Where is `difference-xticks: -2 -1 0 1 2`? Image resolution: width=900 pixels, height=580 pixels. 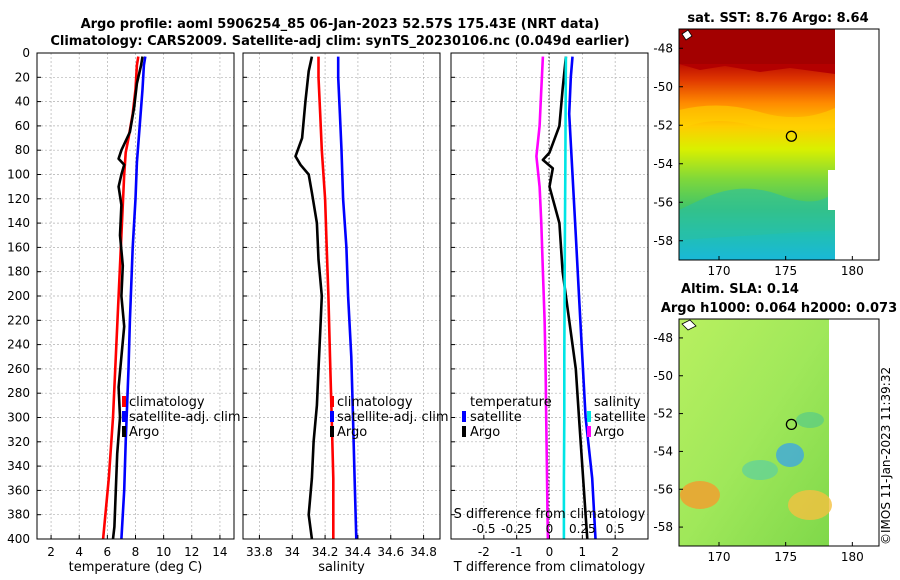 difference-xticks: -2 -1 0 1 2 is located at coordinates (548, 552).